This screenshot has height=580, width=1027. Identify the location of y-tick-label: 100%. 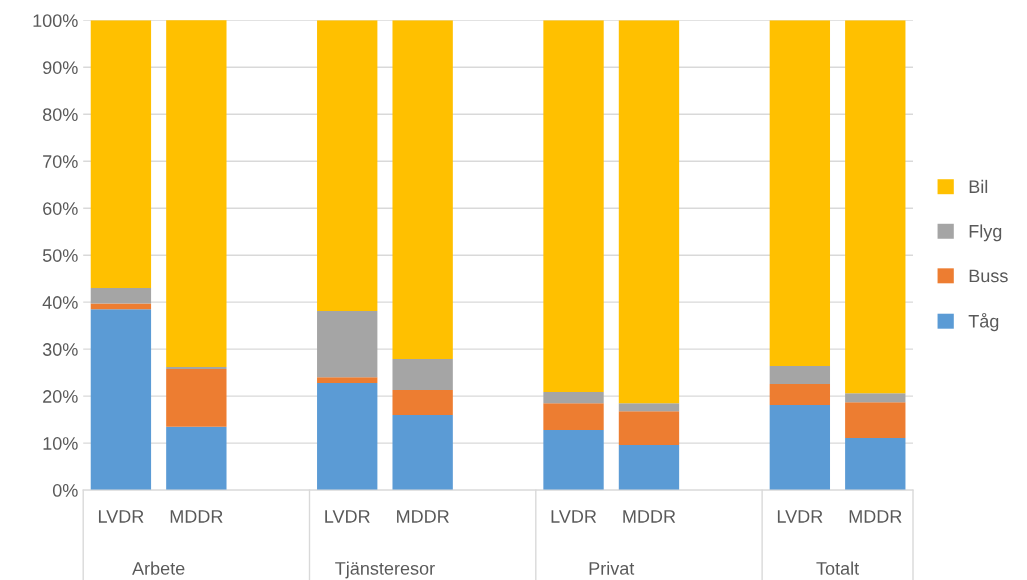
(55, 21).